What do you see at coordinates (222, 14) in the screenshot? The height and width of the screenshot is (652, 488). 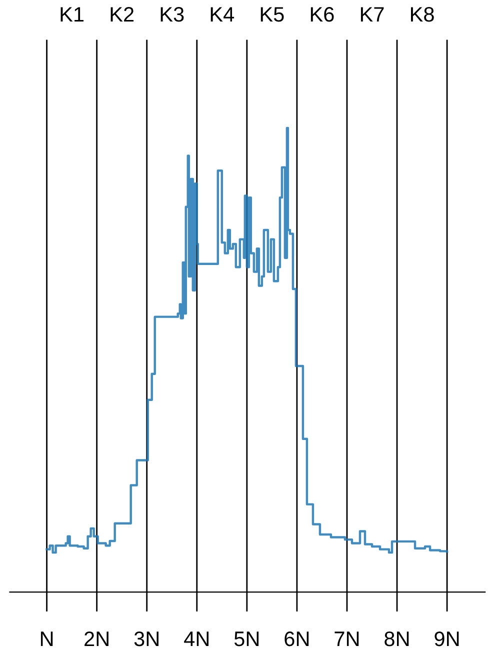 I see `text: K4` at bounding box center [222, 14].